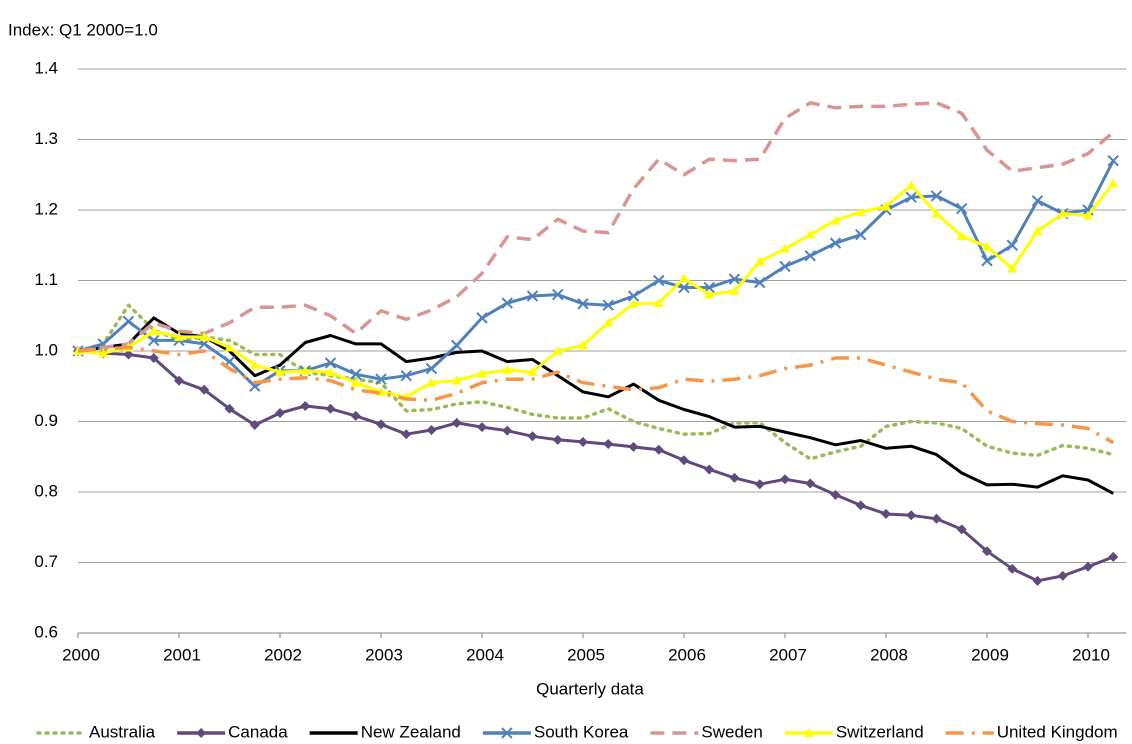 This screenshot has width=1132, height=744. What do you see at coordinates (122, 731) in the screenshot?
I see `legend-label: Australia` at bounding box center [122, 731].